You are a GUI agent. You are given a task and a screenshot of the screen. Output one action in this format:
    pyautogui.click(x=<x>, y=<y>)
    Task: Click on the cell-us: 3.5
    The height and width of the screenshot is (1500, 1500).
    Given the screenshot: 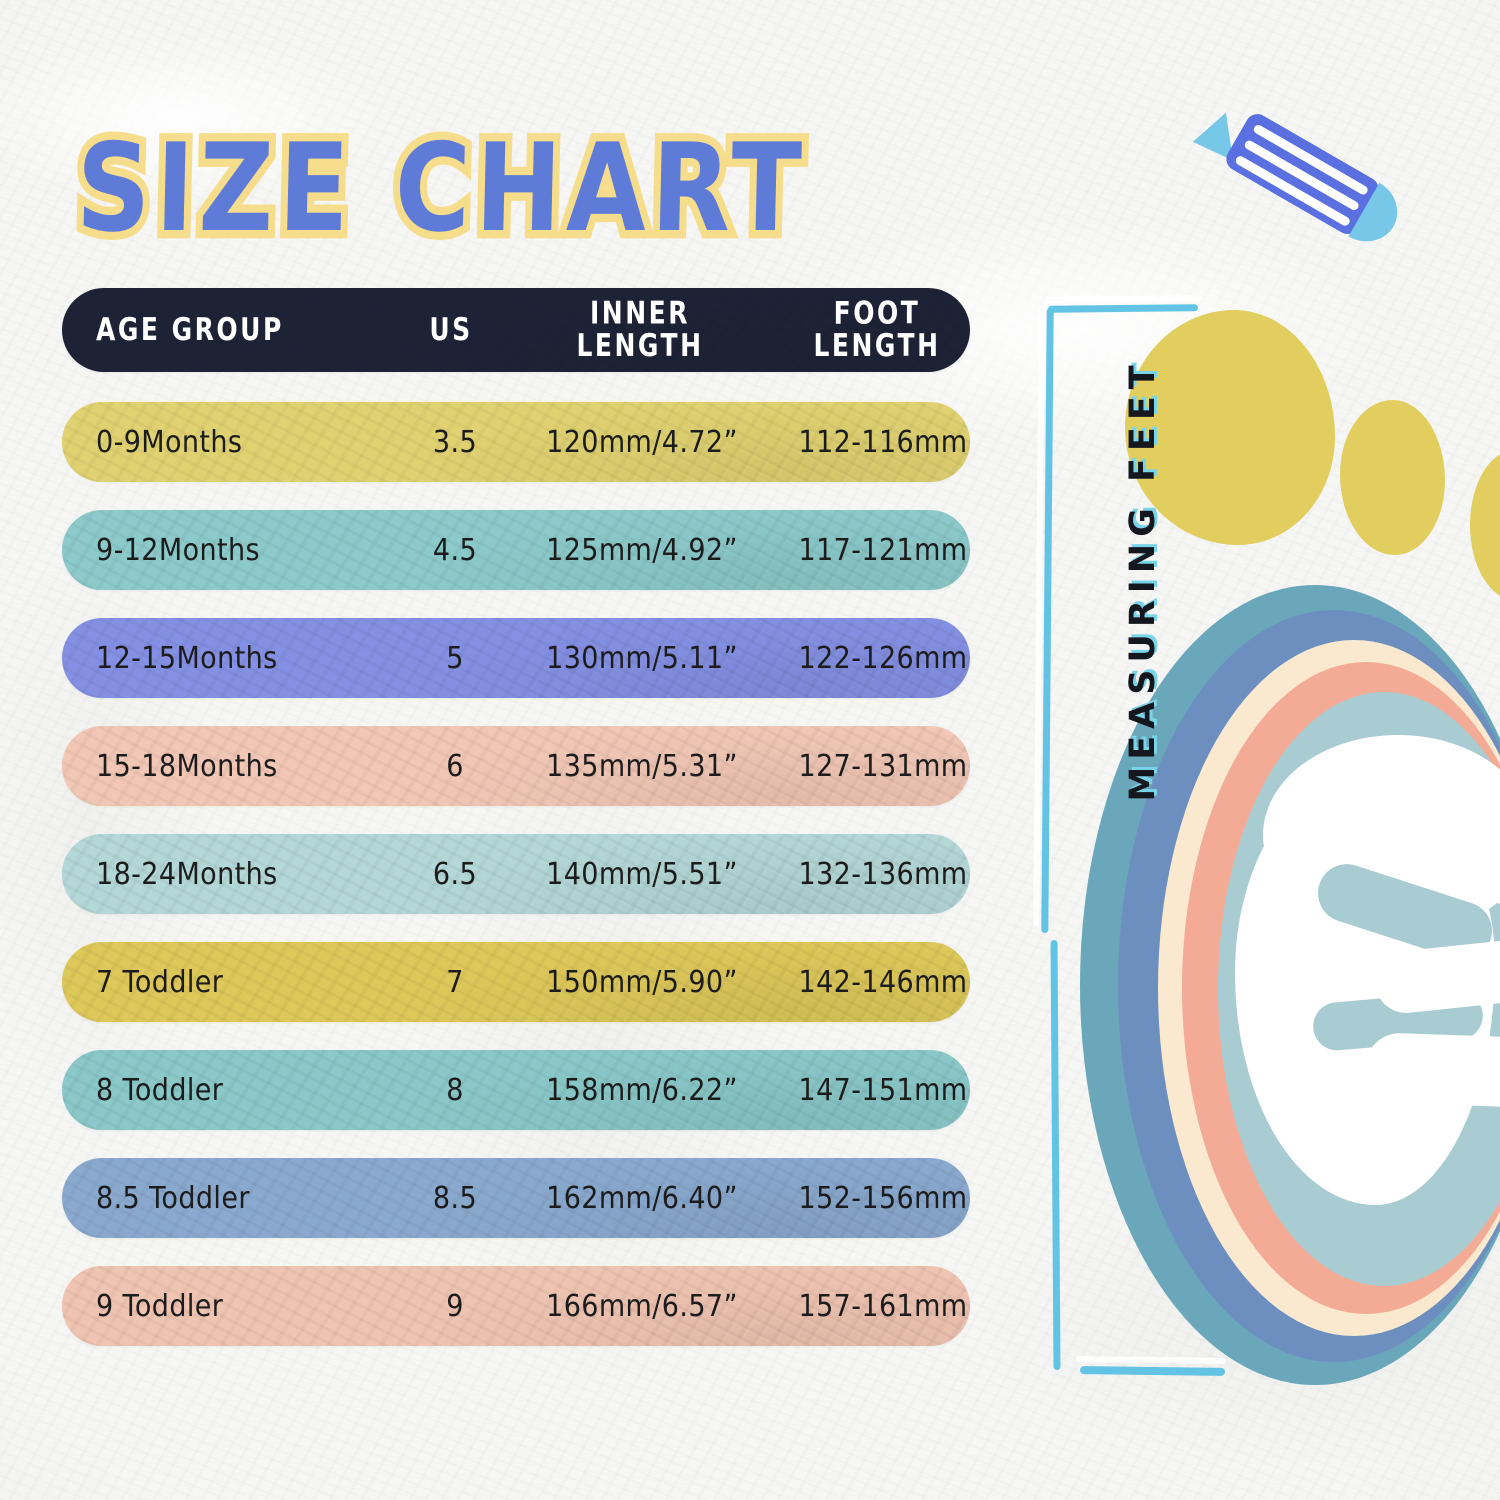 What is the action you would take?
    pyautogui.click(x=455, y=442)
    